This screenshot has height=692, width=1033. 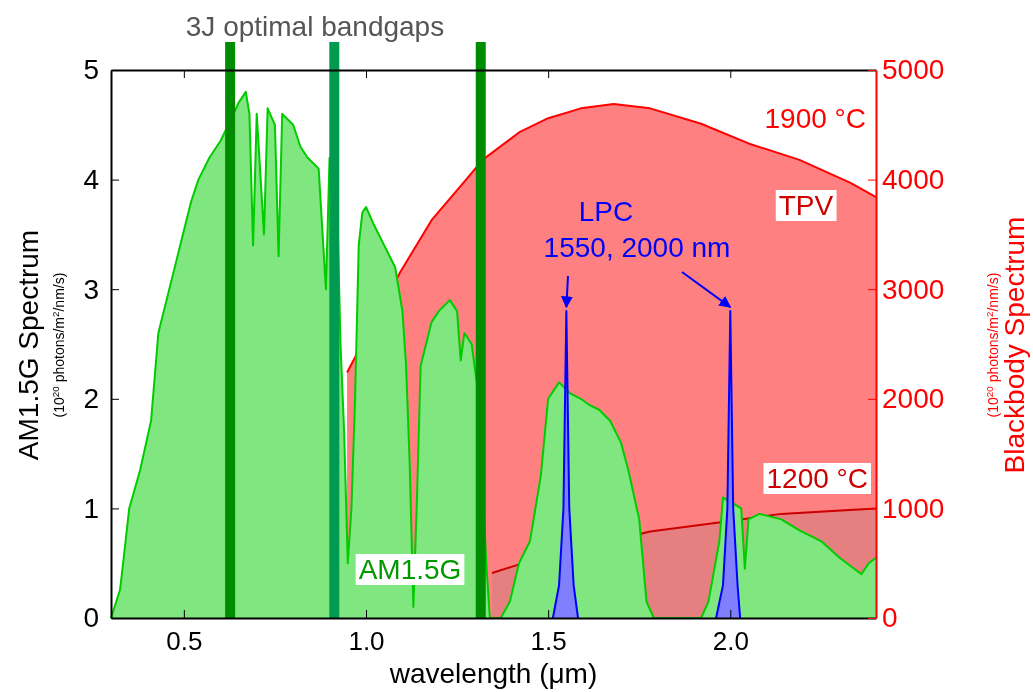 What do you see at coordinates (91, 70) in the screenshot?
I see `y-tick-label: 5` at bounding box center [91, 70].